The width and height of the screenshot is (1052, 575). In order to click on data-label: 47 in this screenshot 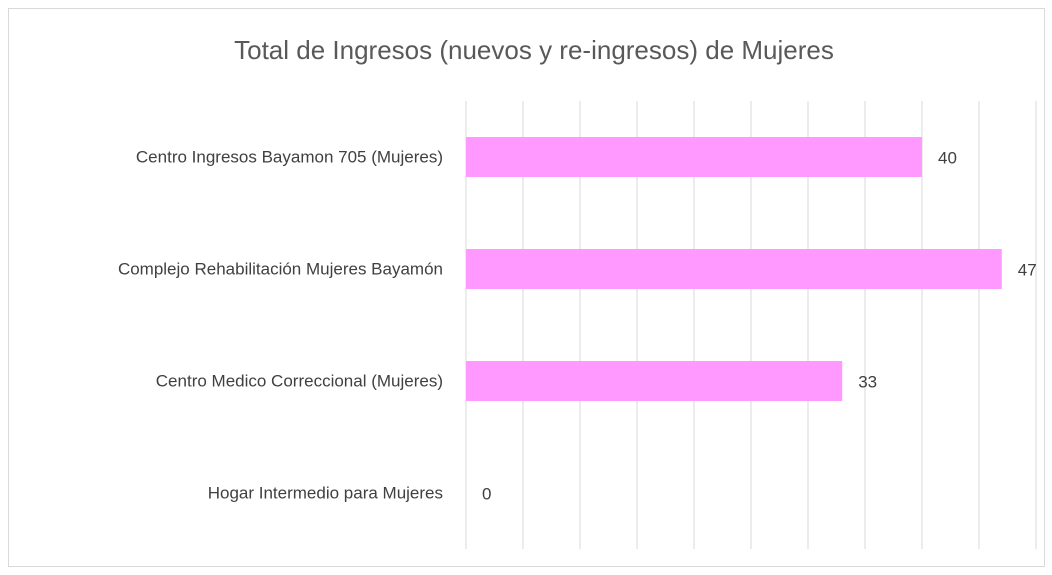, I will do `click(1027, 269)`.